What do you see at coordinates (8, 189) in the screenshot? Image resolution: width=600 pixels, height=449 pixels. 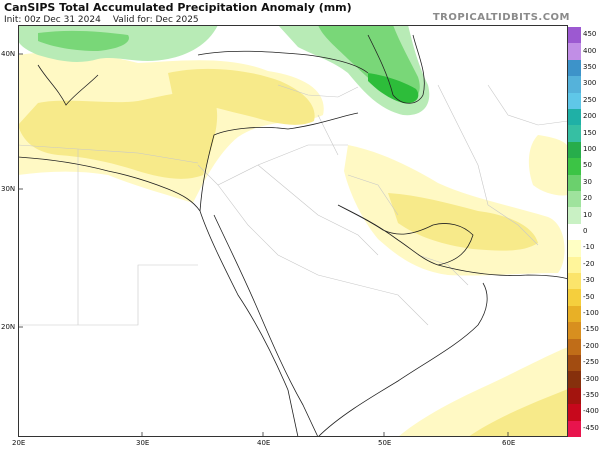 I see `lat-tick-30n: 30N` at bounding box center [8, 189].